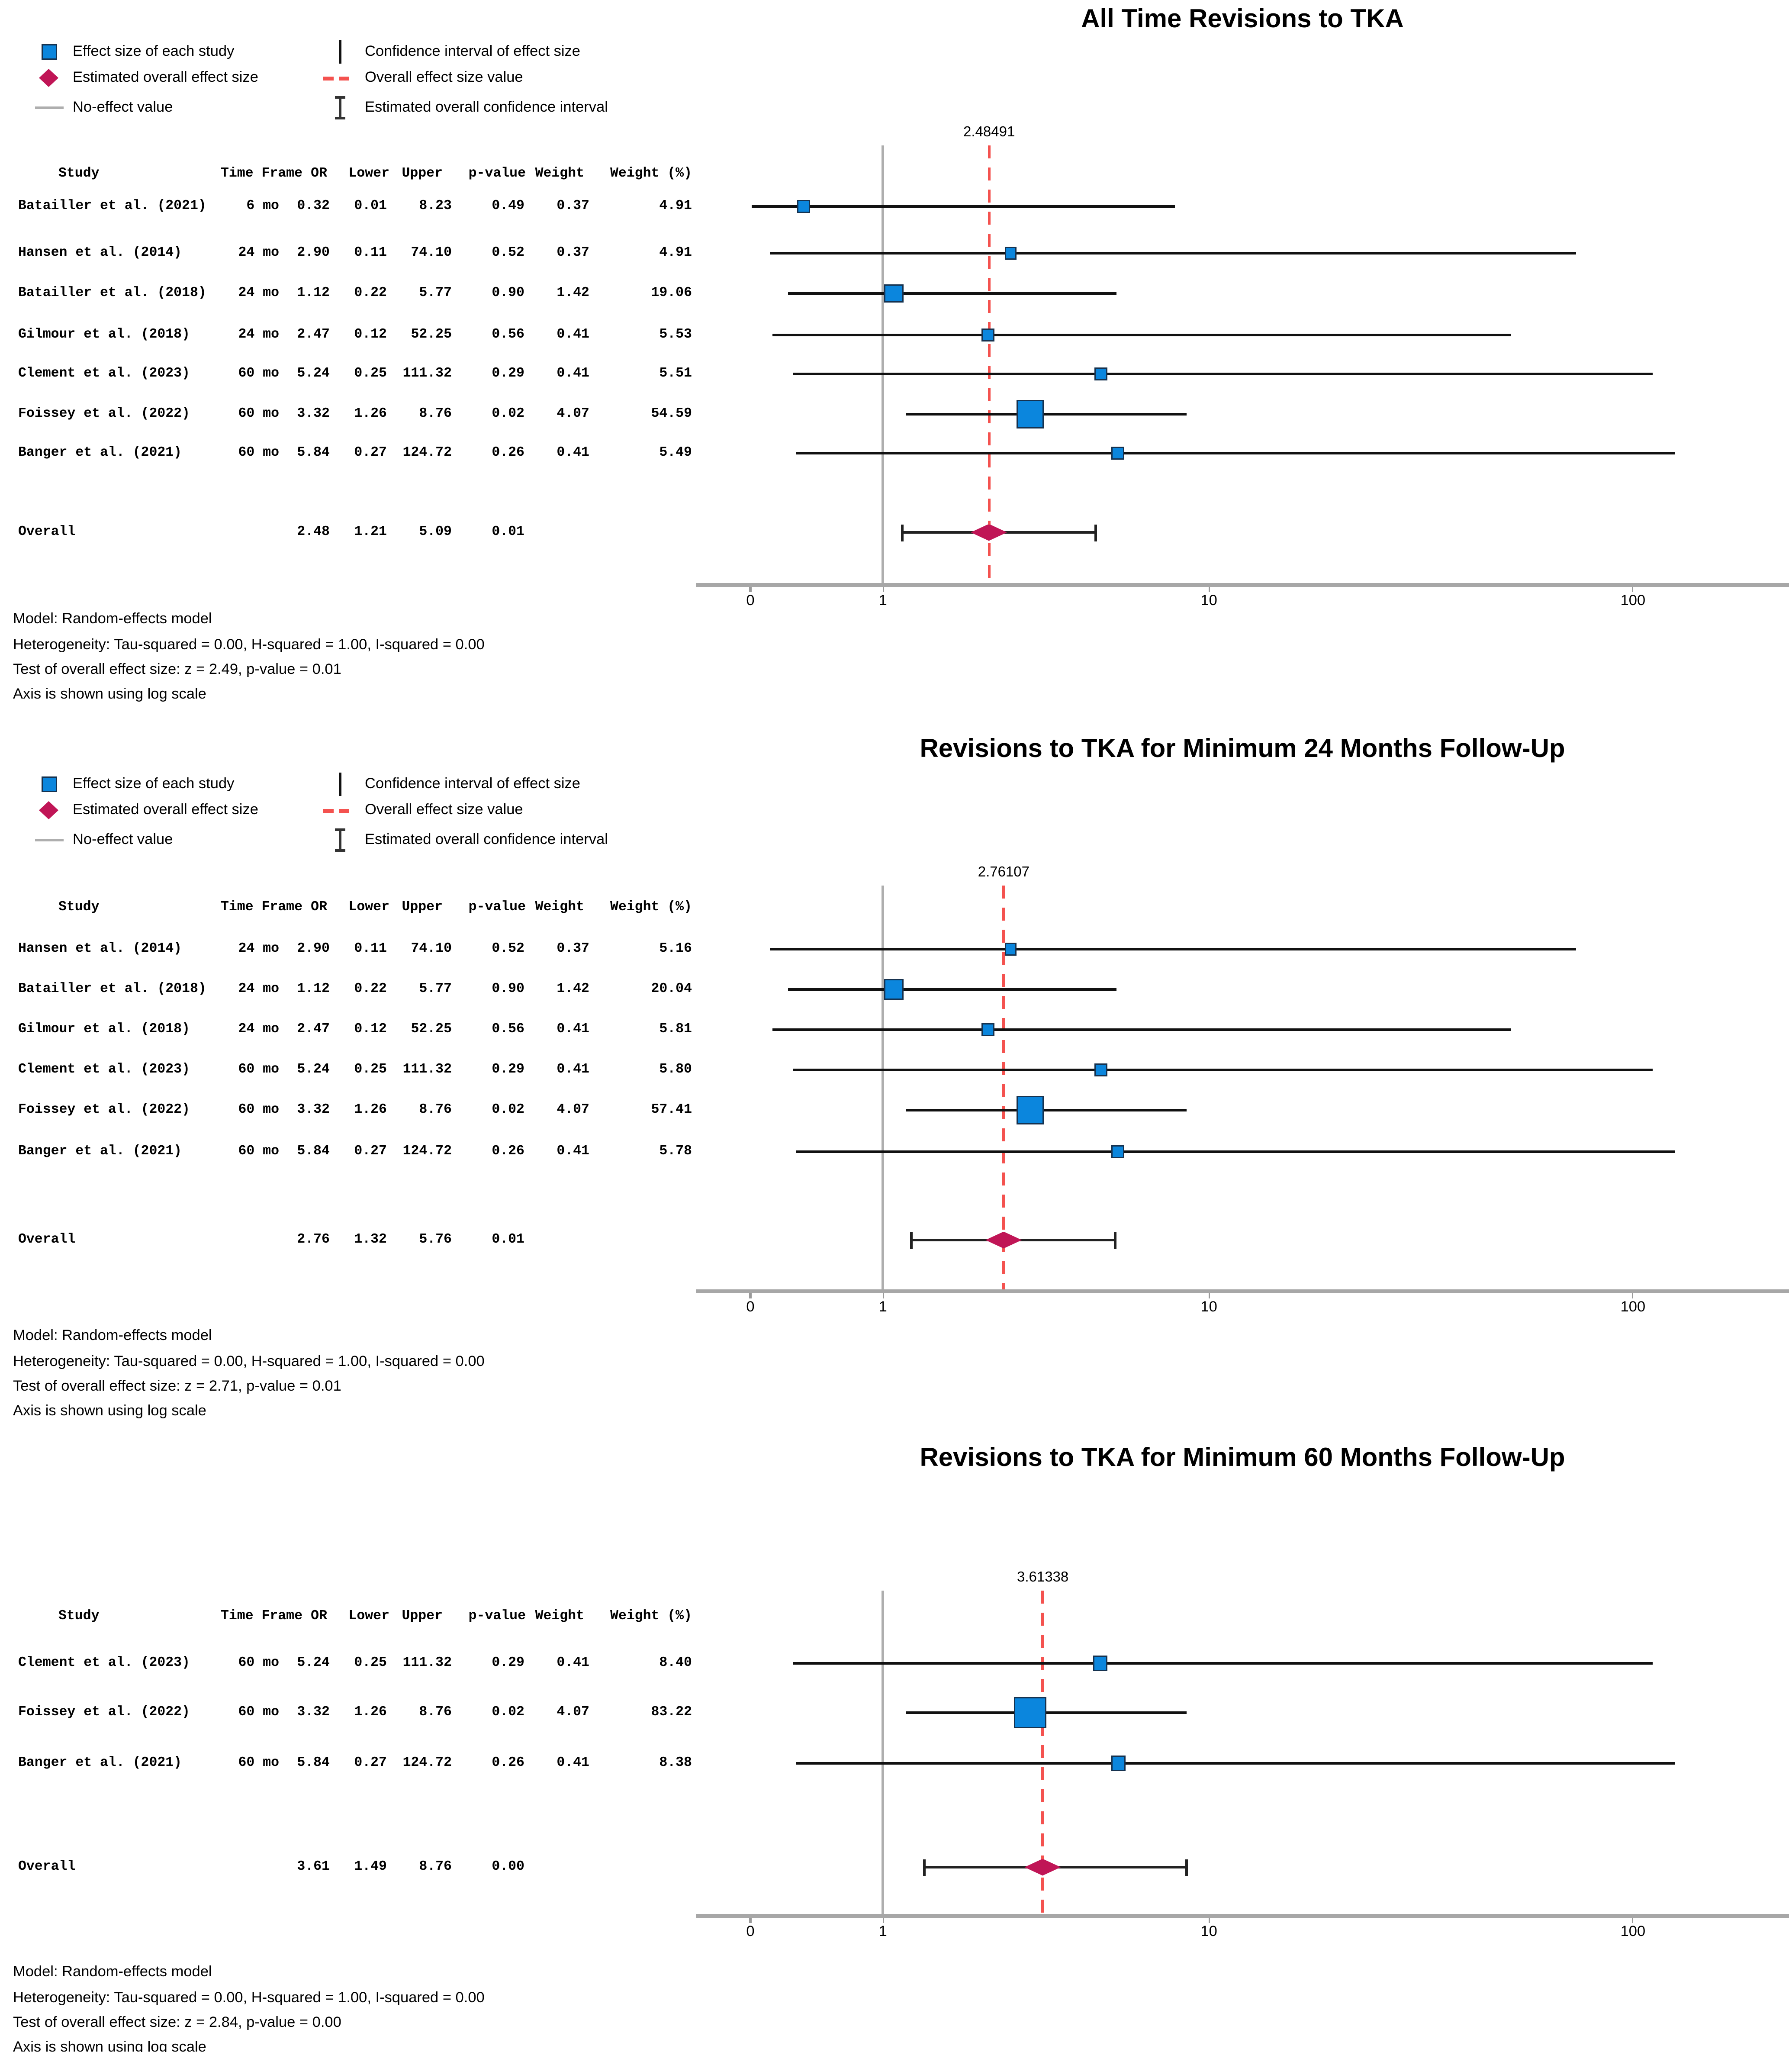  I want to click on no-effect-line-icon, so click(49, 107).